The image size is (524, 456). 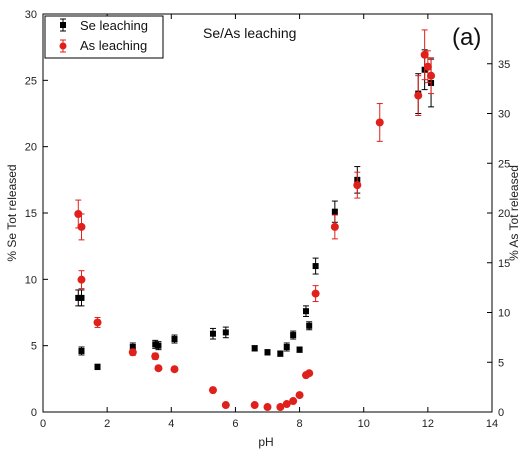 I want to click on y-right-axis-label: % As Tot released, so click(x=514, y=213).